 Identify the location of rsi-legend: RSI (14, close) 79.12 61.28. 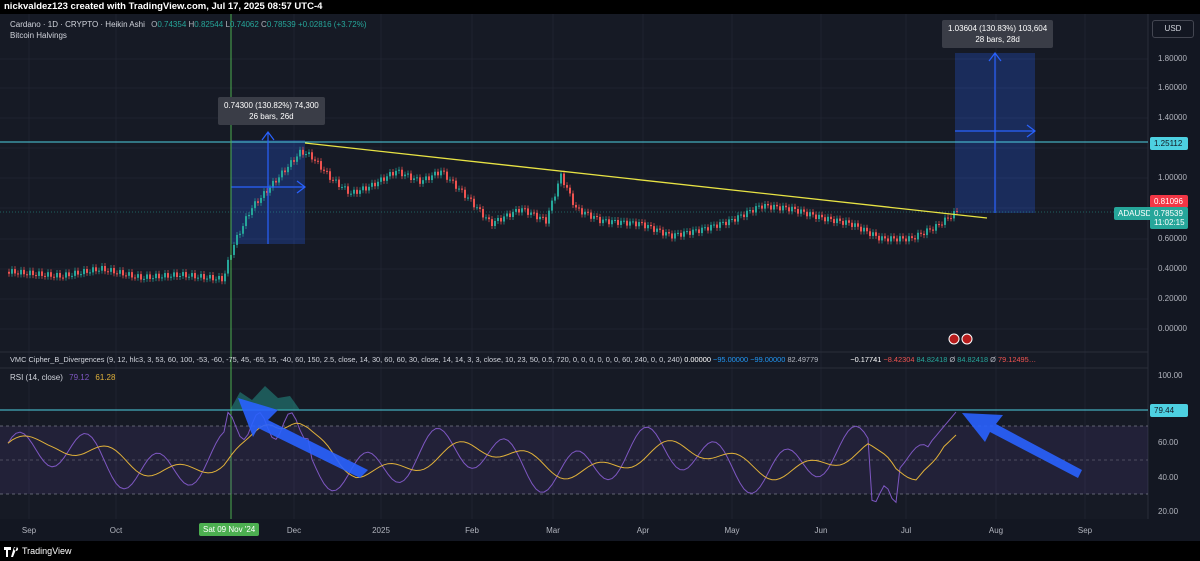
(62, 377).